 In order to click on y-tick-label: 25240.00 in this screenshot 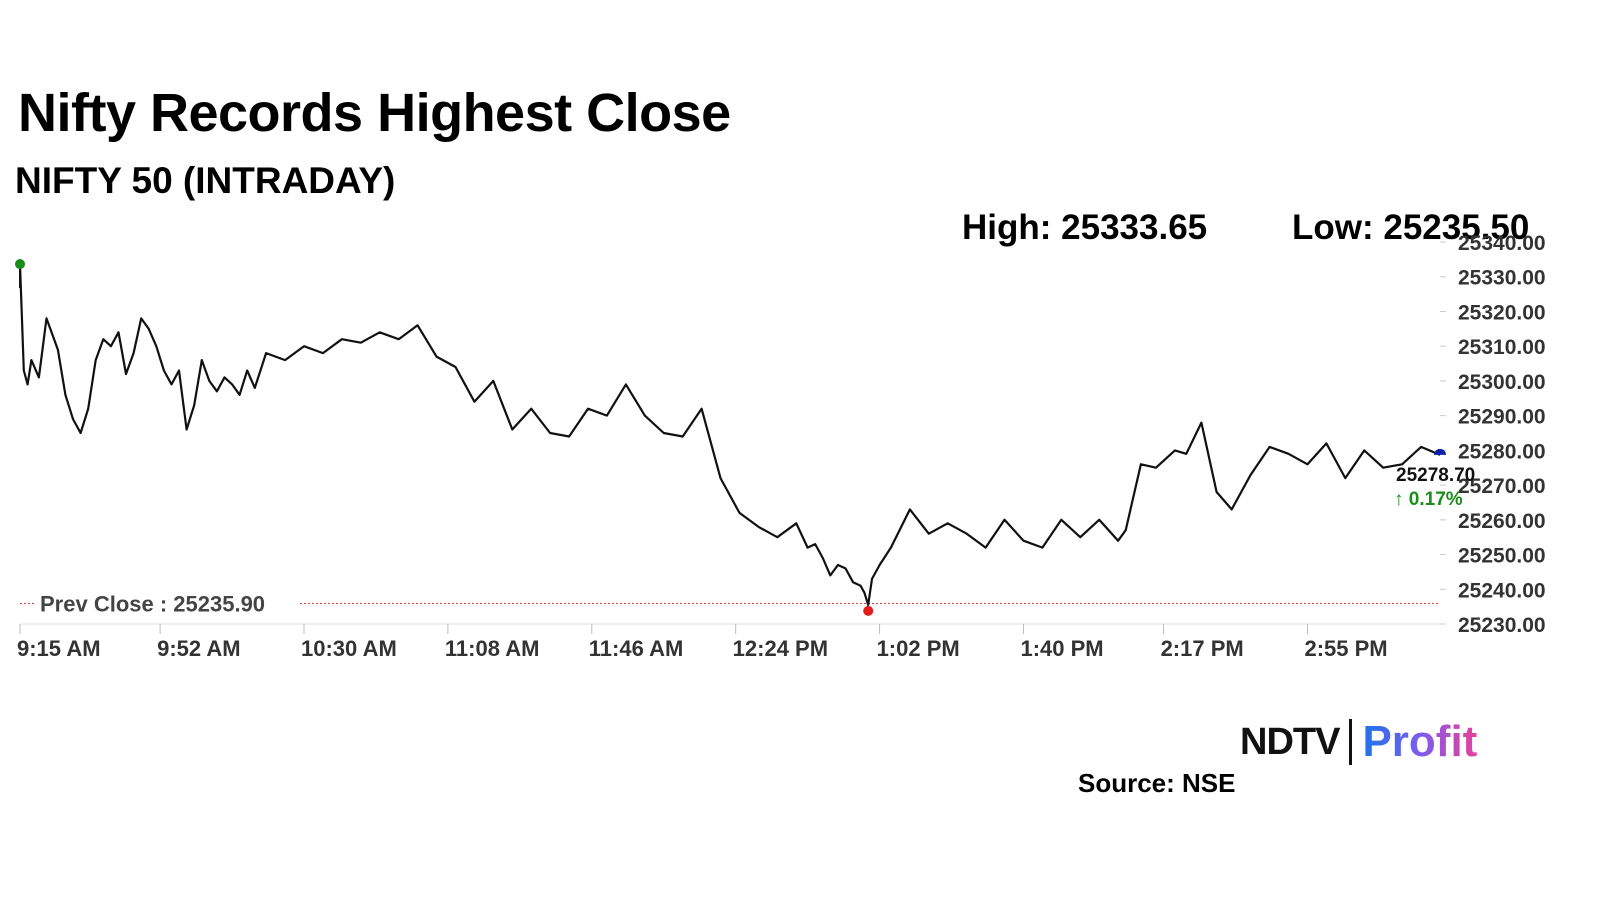, I will do `click(1502, 590)`.